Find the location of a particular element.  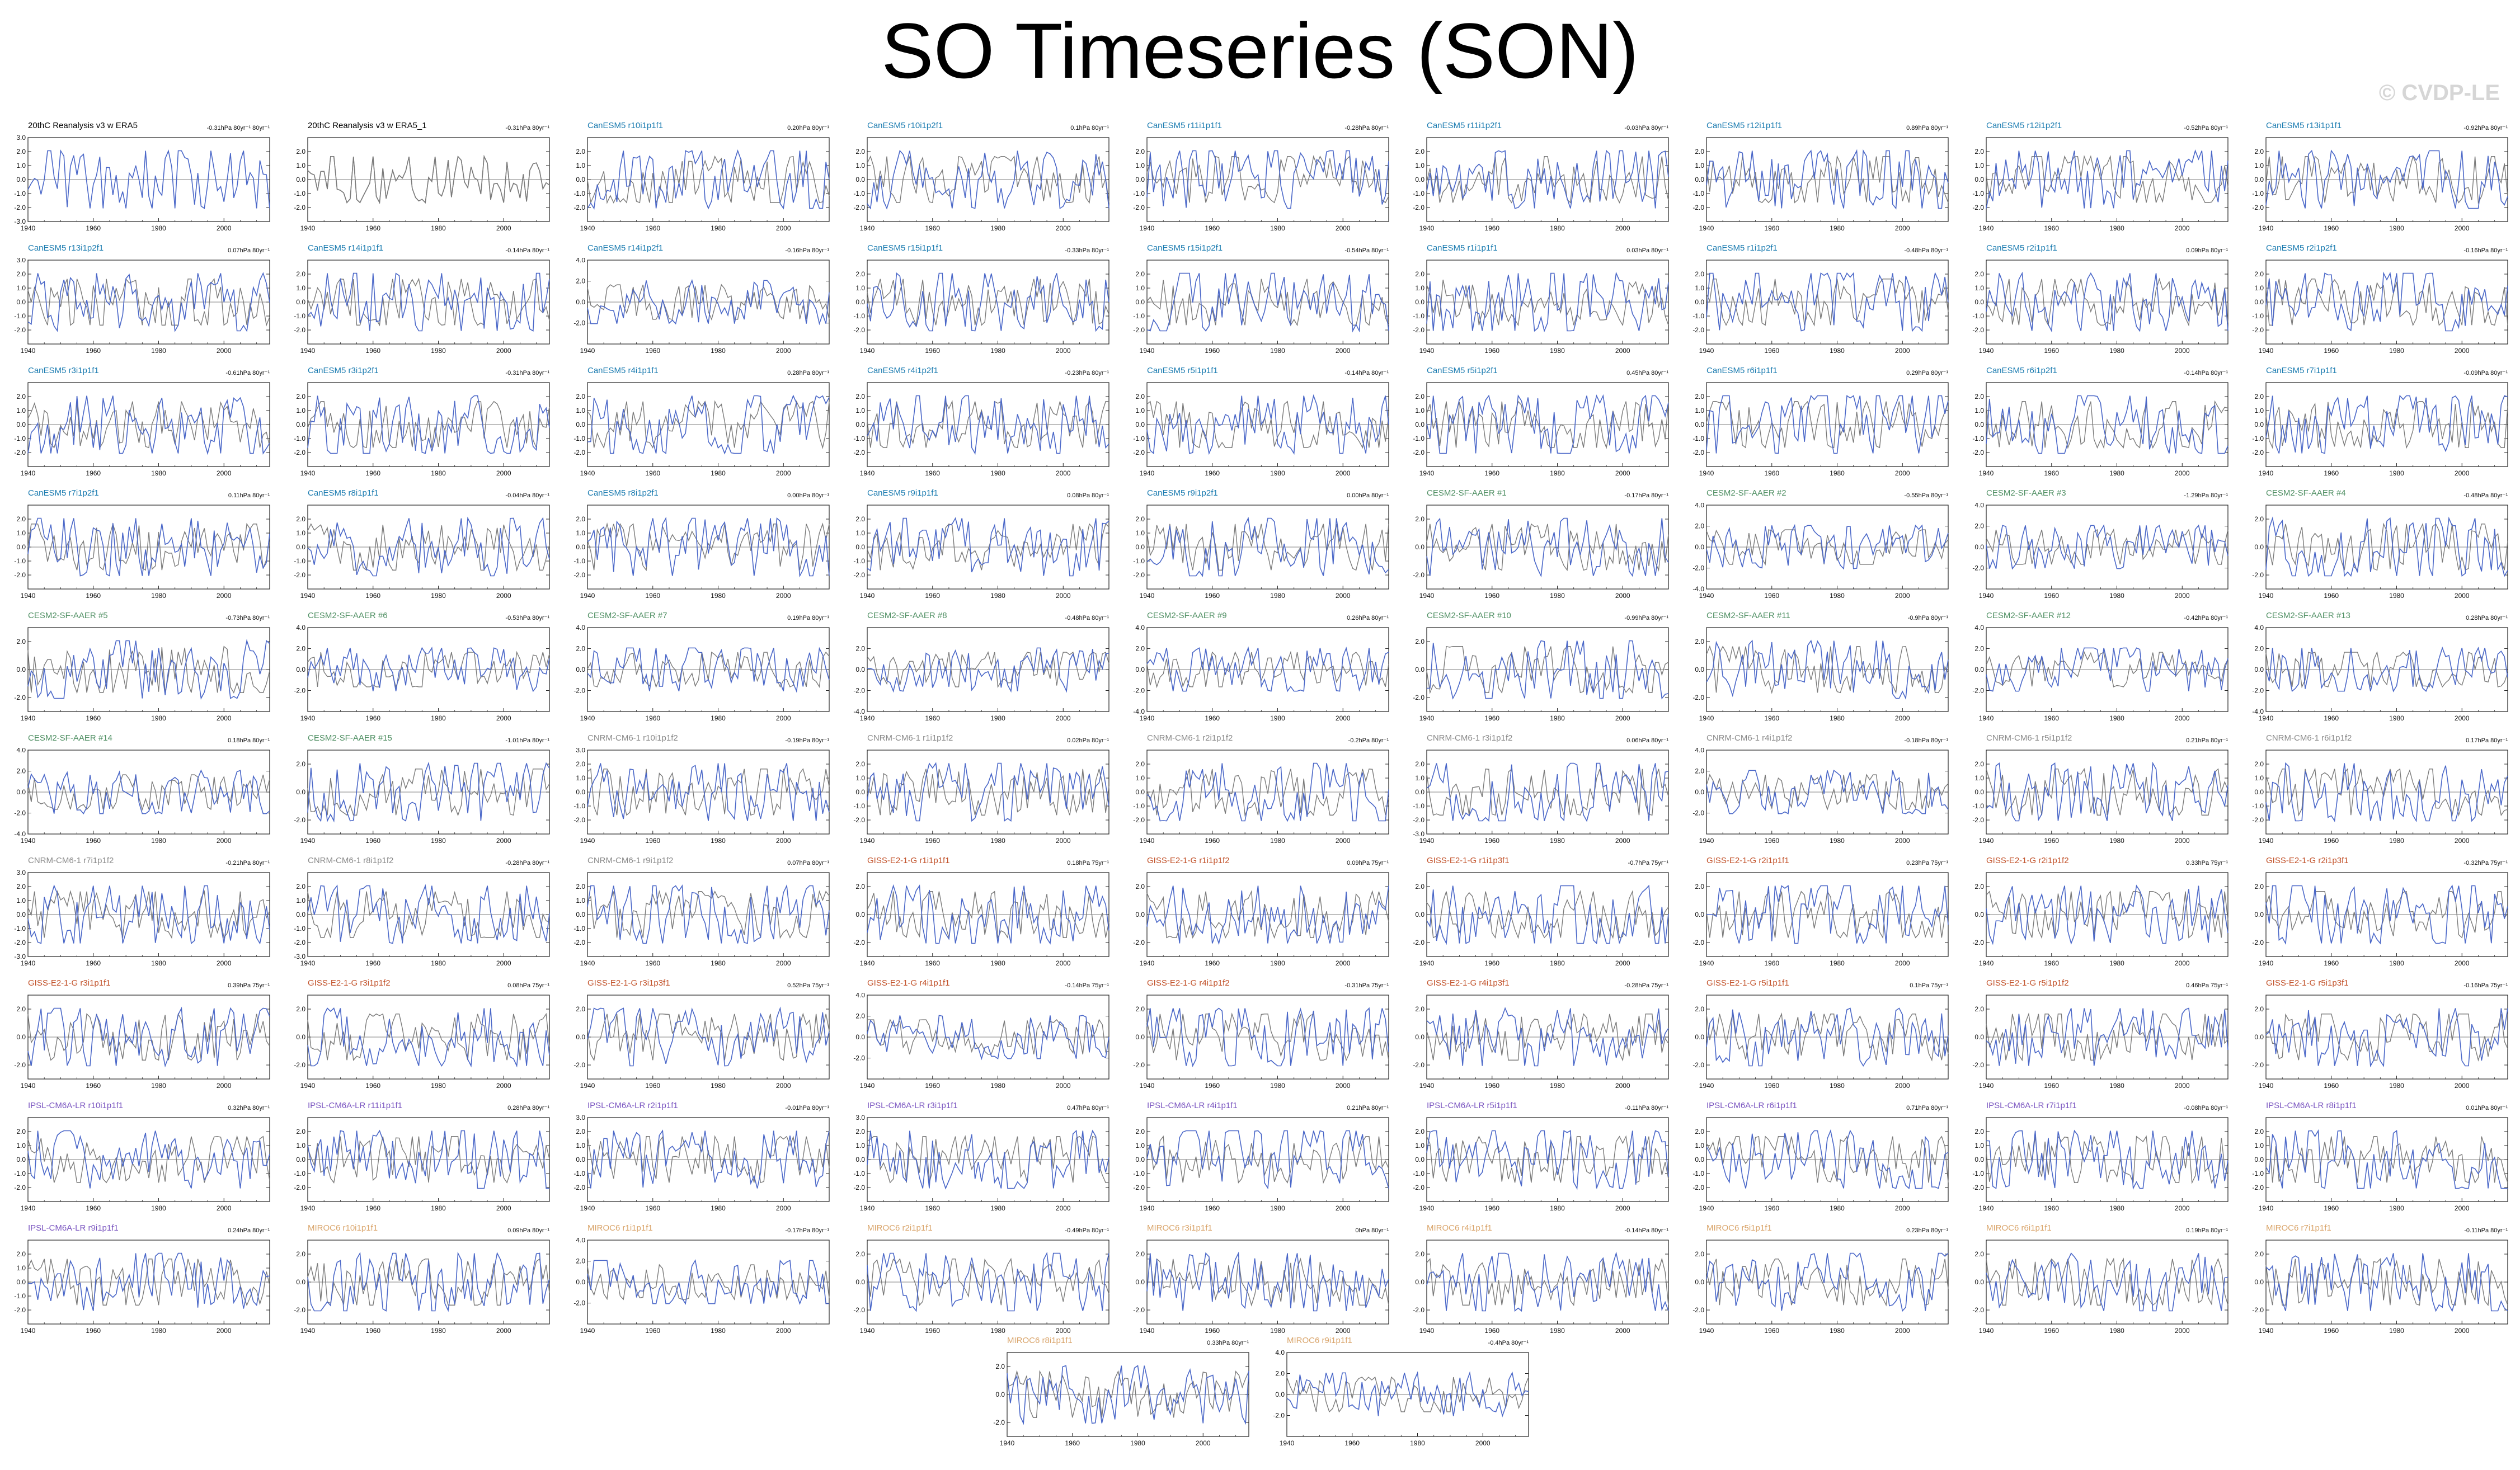

panel-chart: 3.0 2.0 1.0 0.0 -1.0 -2.0 1940 1960 1980 2000 is located at coordinates (981, 1163).